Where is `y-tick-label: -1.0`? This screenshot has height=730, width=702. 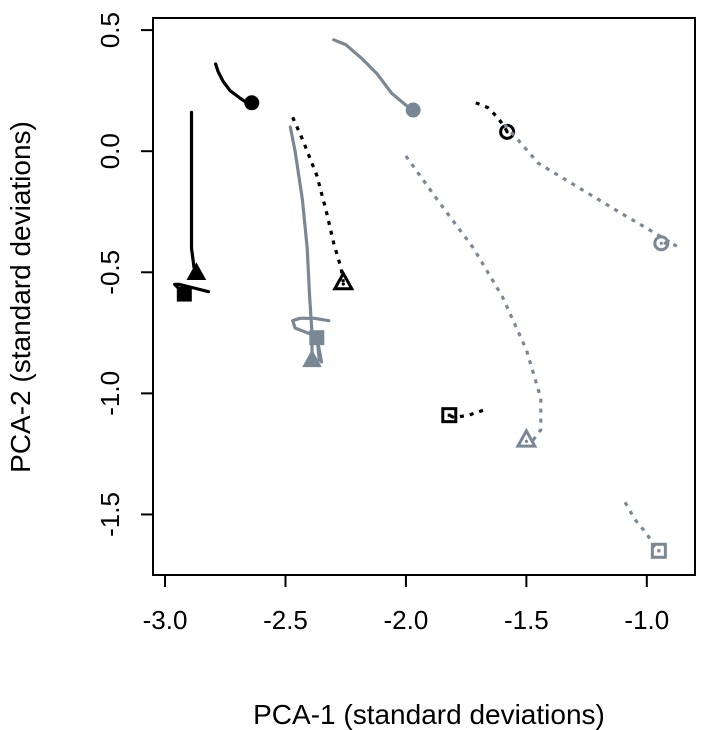 y-tick-label: -1.0 is located at coordinates (110, 393).